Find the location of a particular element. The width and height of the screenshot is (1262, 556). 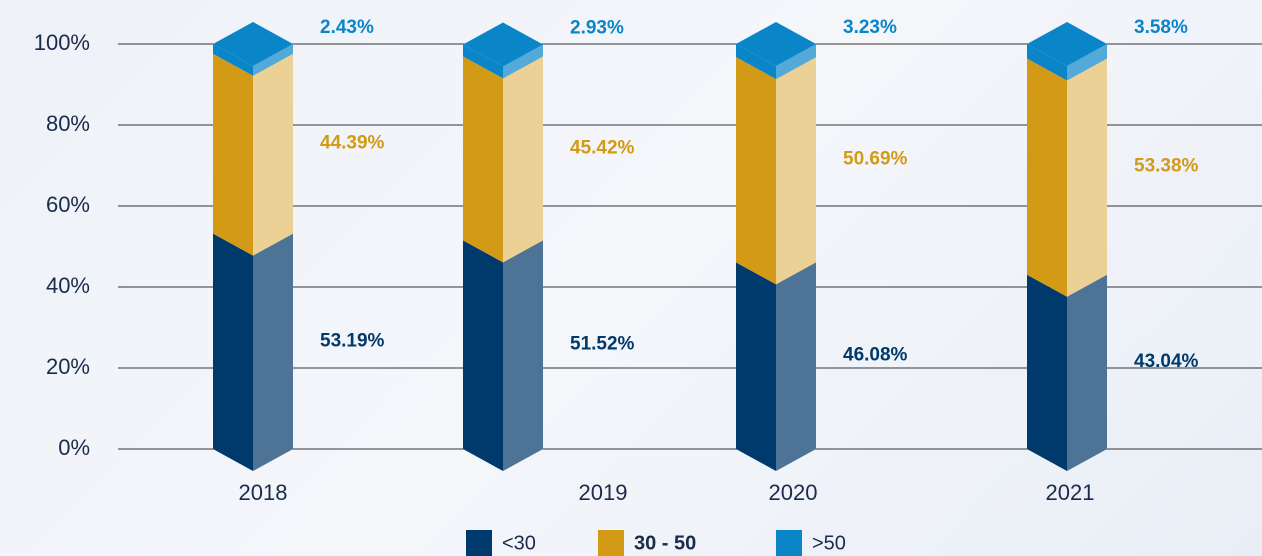

value-label: 45.42% is located at coordinates (602, 147).